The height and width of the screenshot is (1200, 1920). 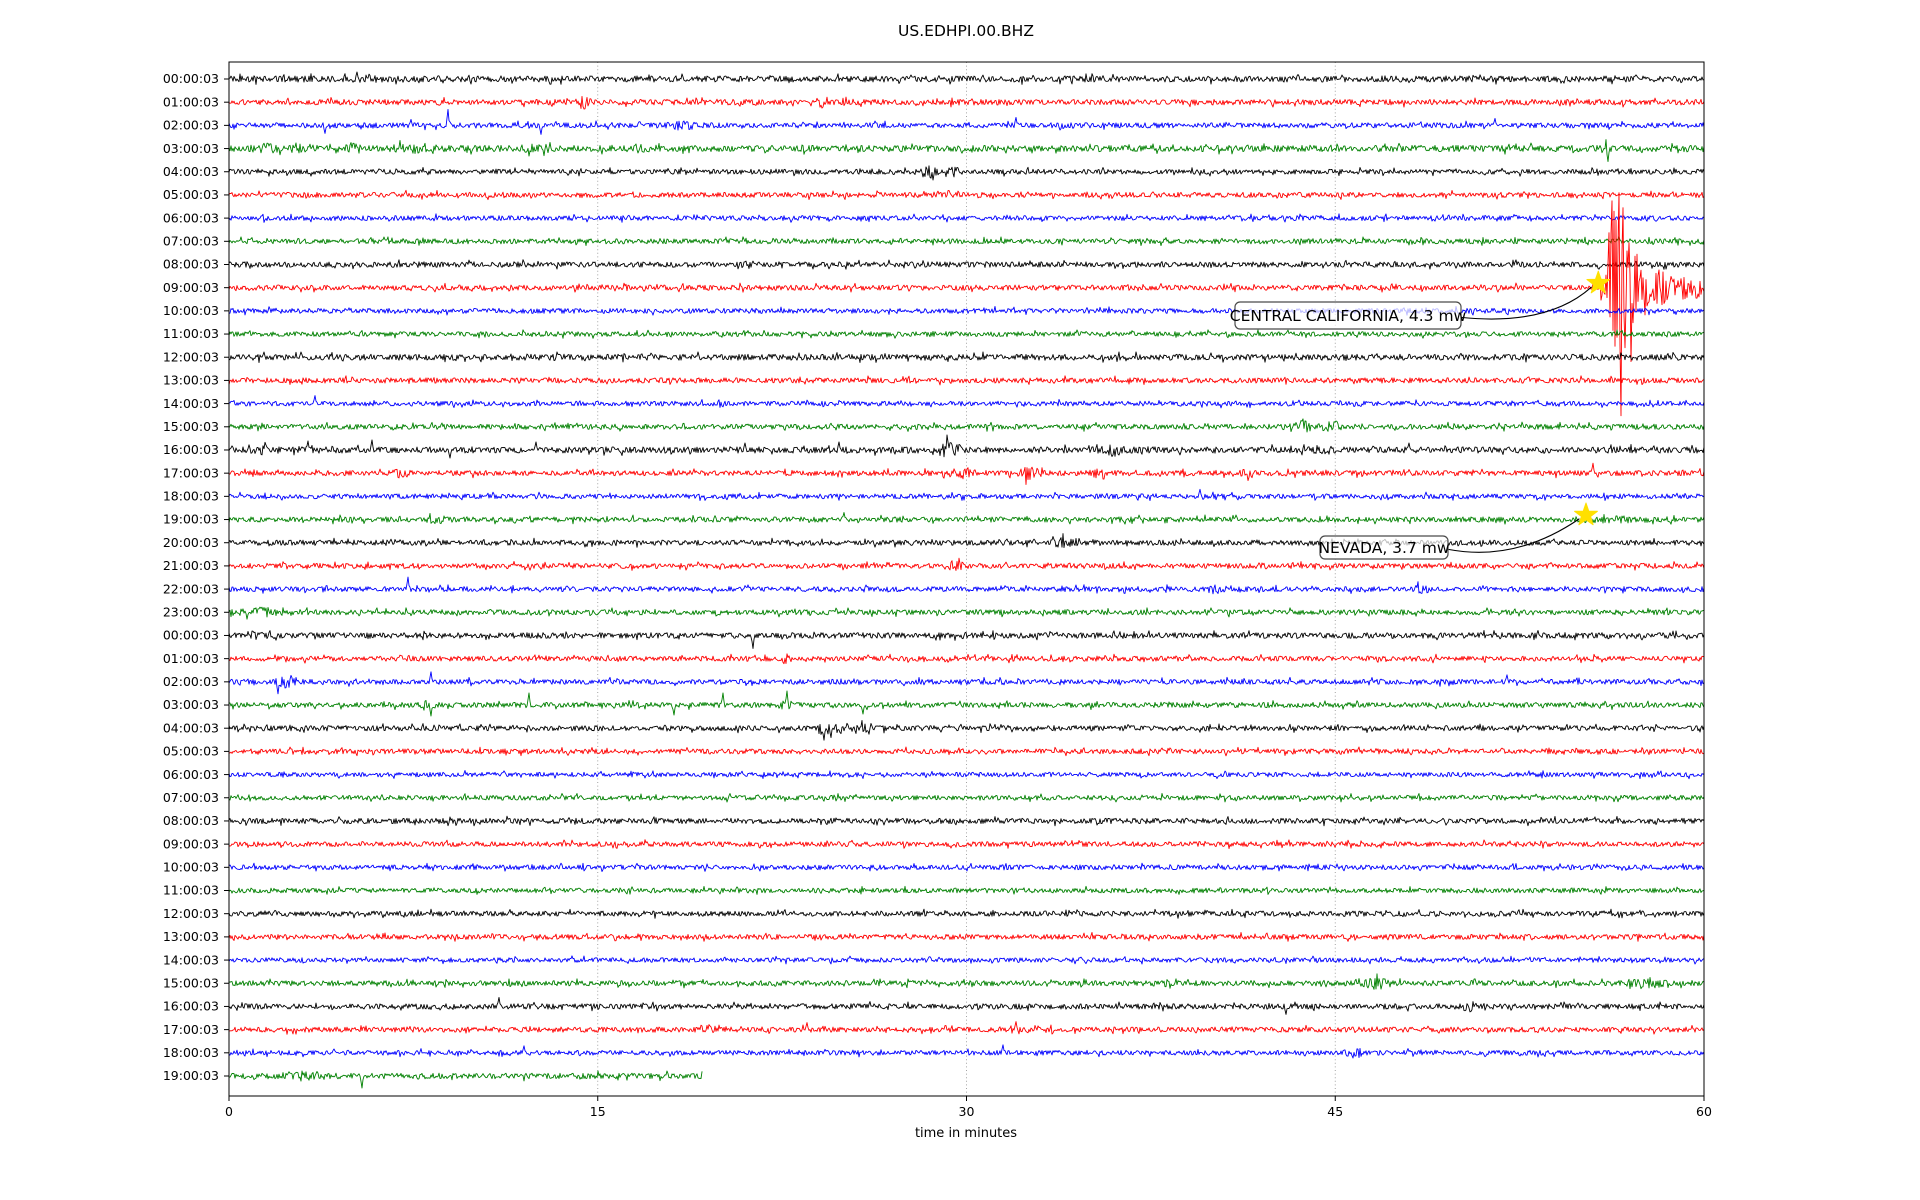 What do you see at coordinates (191, 565) in the screenshot?
I see `trace-time-label: 21:00:03` at bounding box center [191, 565].